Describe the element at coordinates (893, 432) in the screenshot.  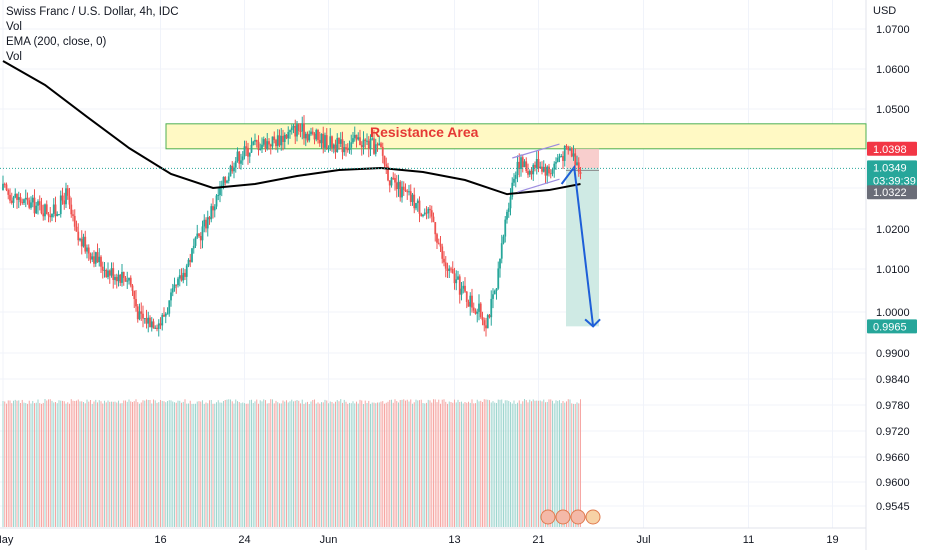
I see `price-tick-label: 0.9720` at that location.